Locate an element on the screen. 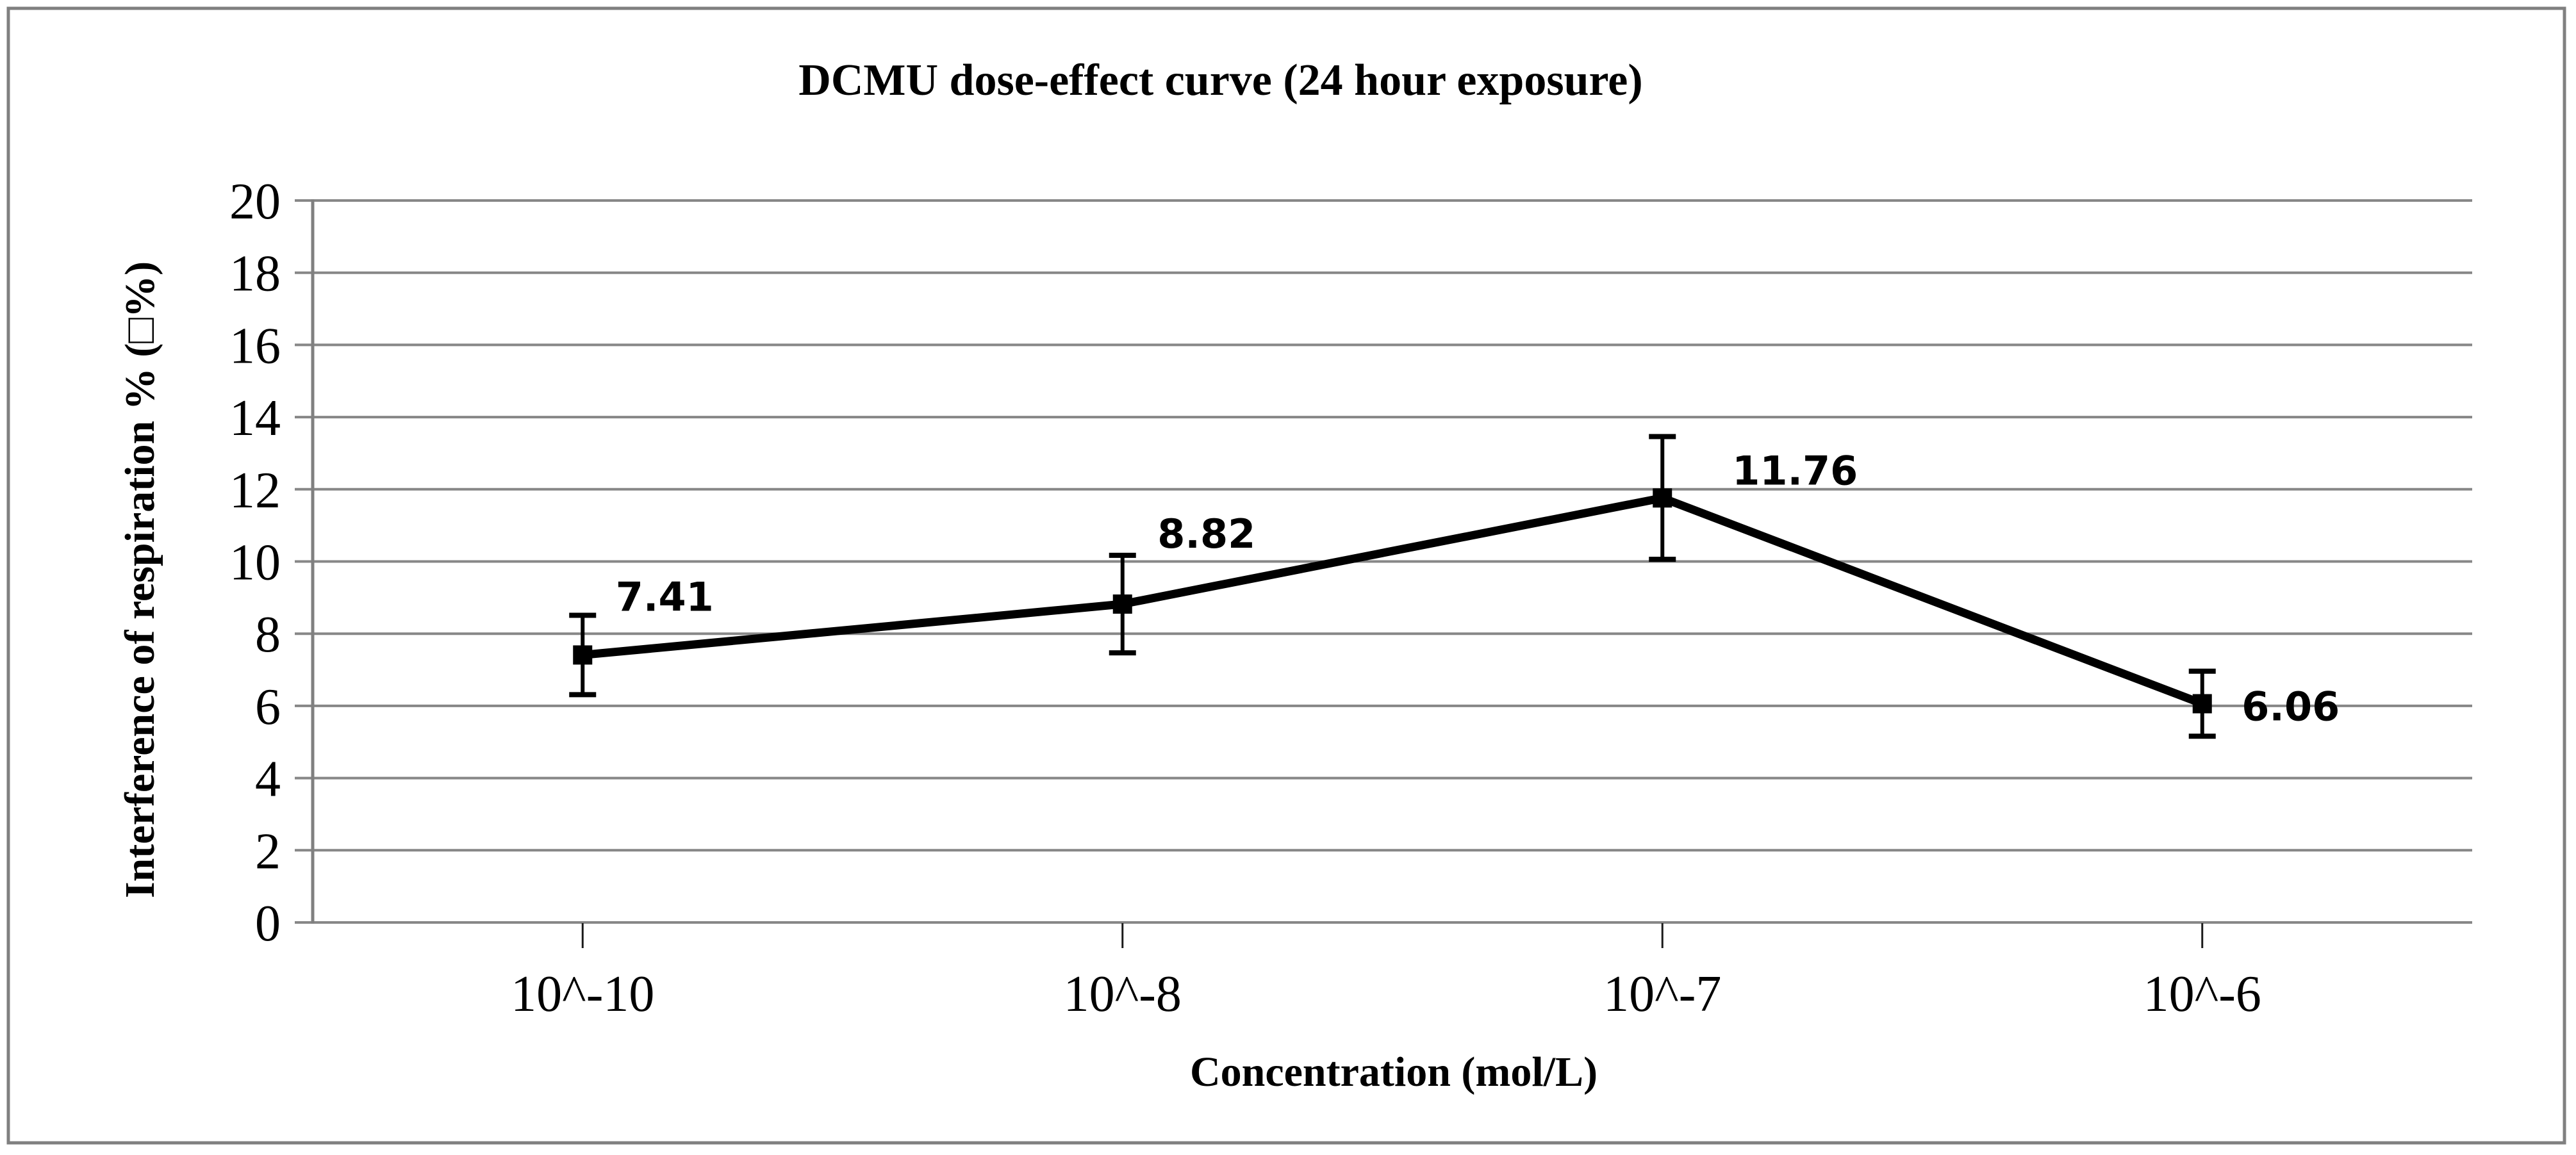 This screenshot has width=2576, height=1155. data-label: 11.76 is located at coordinates (1795, 470).